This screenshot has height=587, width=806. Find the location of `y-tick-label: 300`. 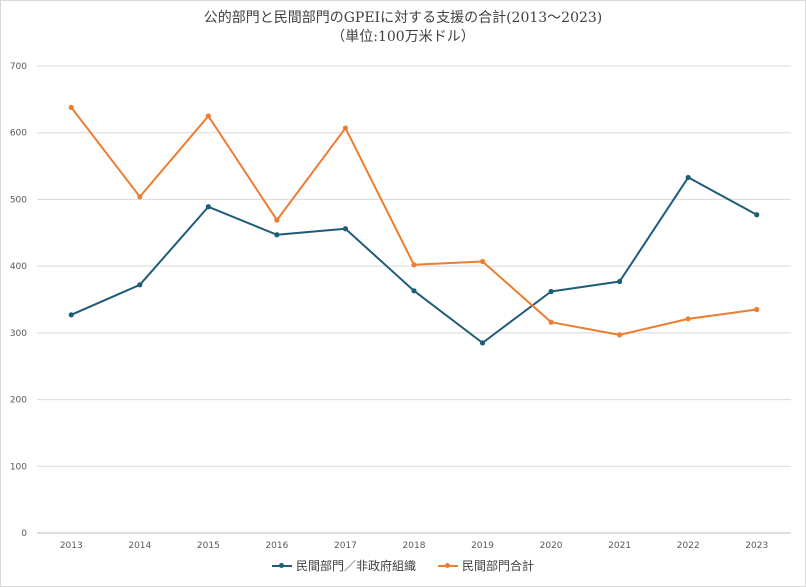

y-tick-label: 300 is located at coordinates (18, 334).